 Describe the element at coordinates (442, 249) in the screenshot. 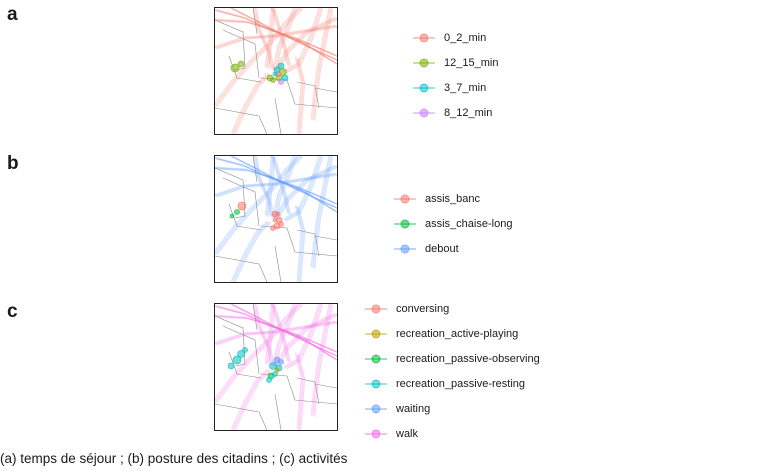

I see `legend-label: debout` at that location.